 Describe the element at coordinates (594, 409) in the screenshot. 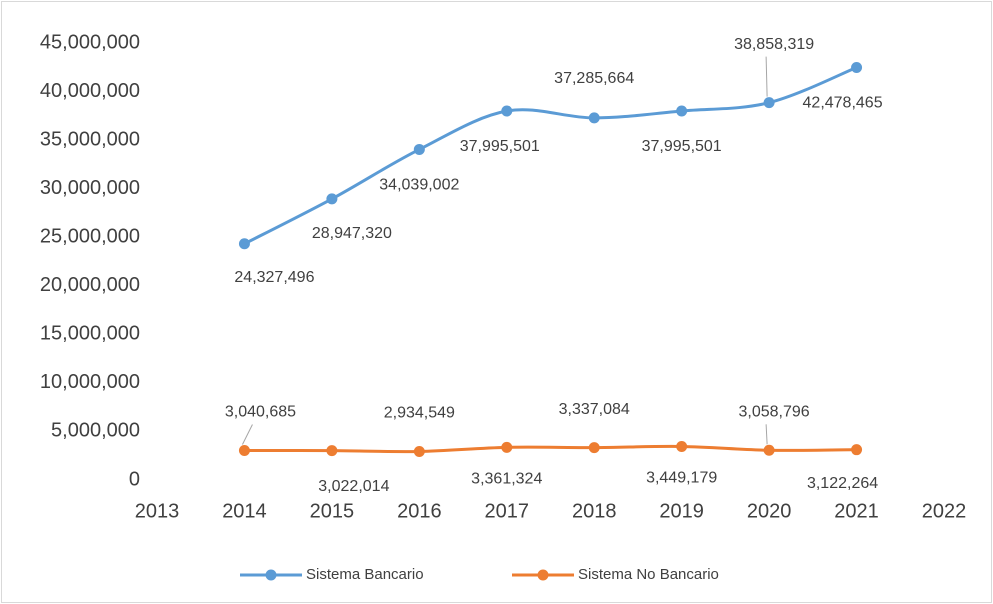

I see `data-label: 3,337,084` at that location.